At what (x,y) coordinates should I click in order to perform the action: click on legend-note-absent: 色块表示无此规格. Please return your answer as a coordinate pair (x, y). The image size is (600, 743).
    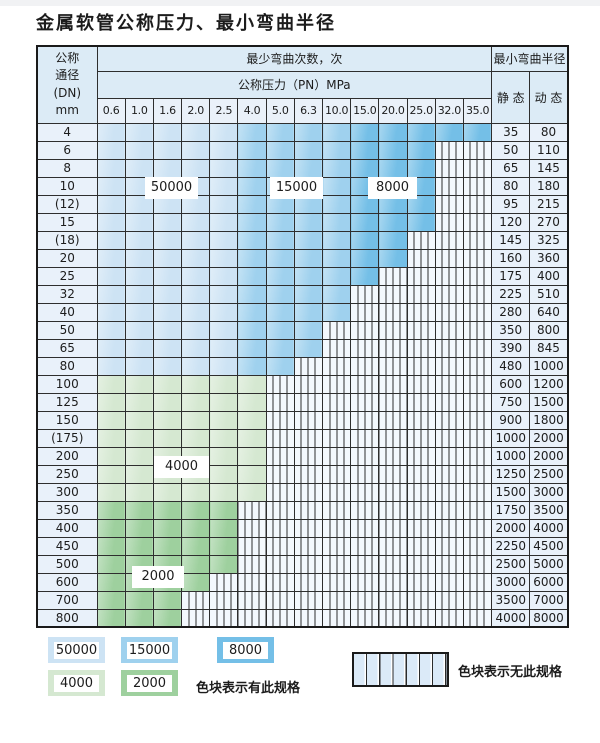
    Looking at the image, I should click on (510, 672).